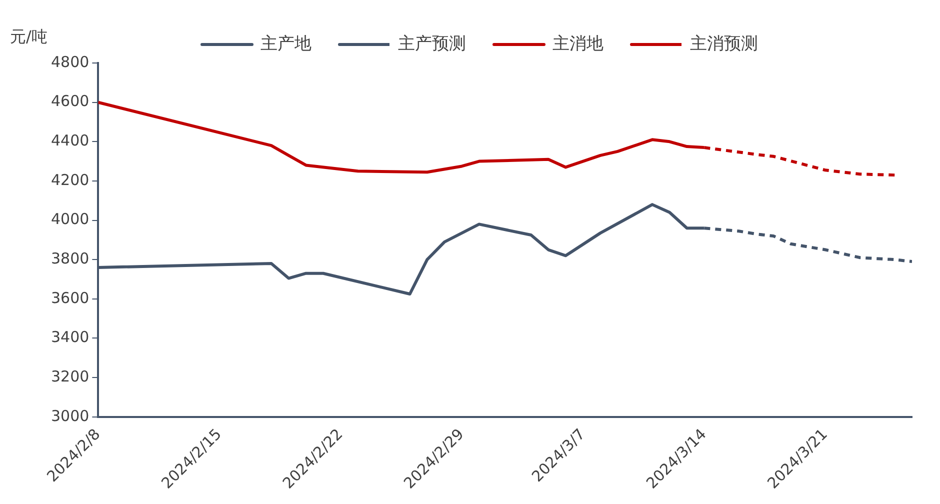 Image resolution: width=940 pixels, height=504 pixels. I want to click on y-tick-label: 4400, so click(70, 141).